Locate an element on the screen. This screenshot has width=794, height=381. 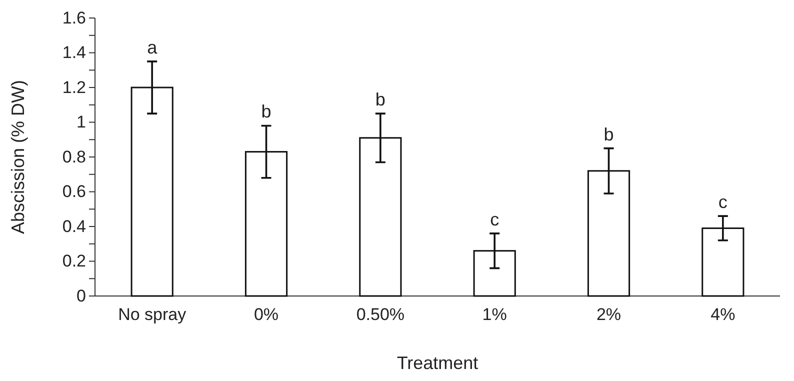
y-tick-label: 0 is located at coordinates (81, 296).